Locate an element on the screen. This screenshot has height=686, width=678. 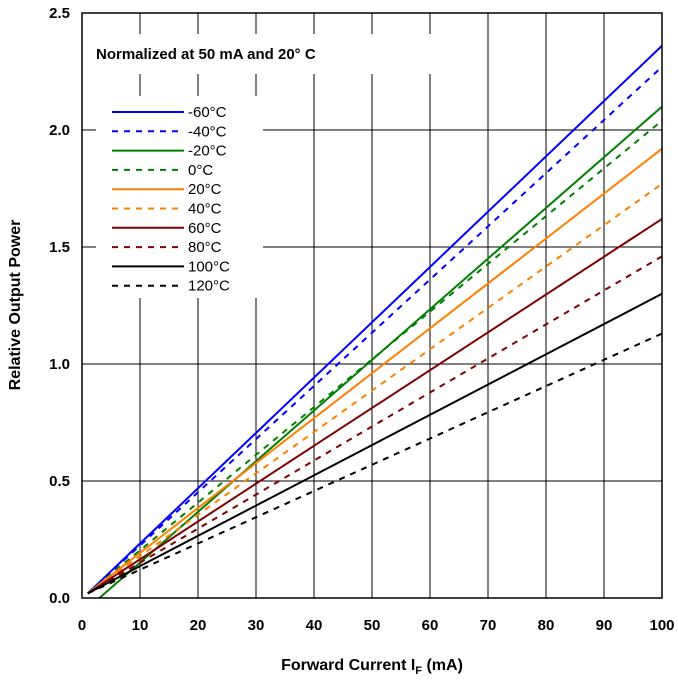
legend-label: 40°C is located at coordinates (205, 209).